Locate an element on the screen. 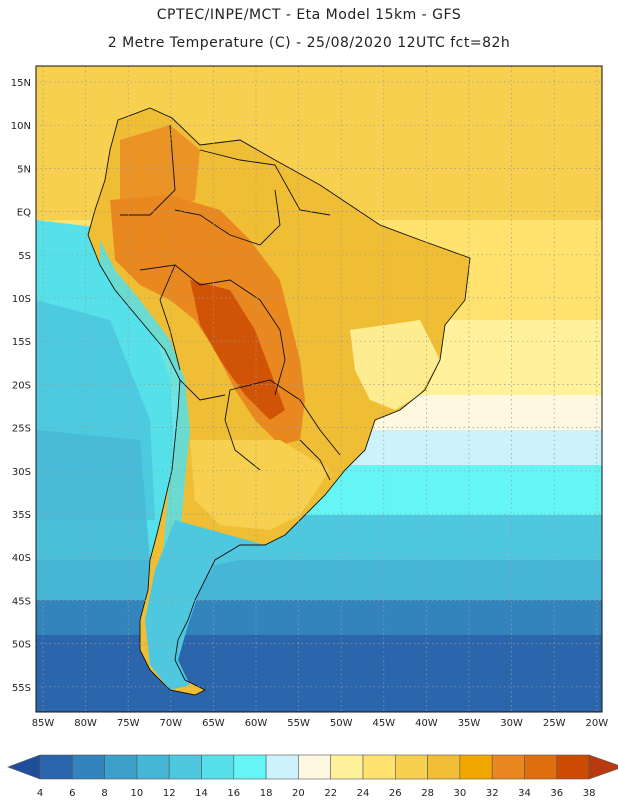  colorbar-label-4: 4 is located at coordinates (40, 793).